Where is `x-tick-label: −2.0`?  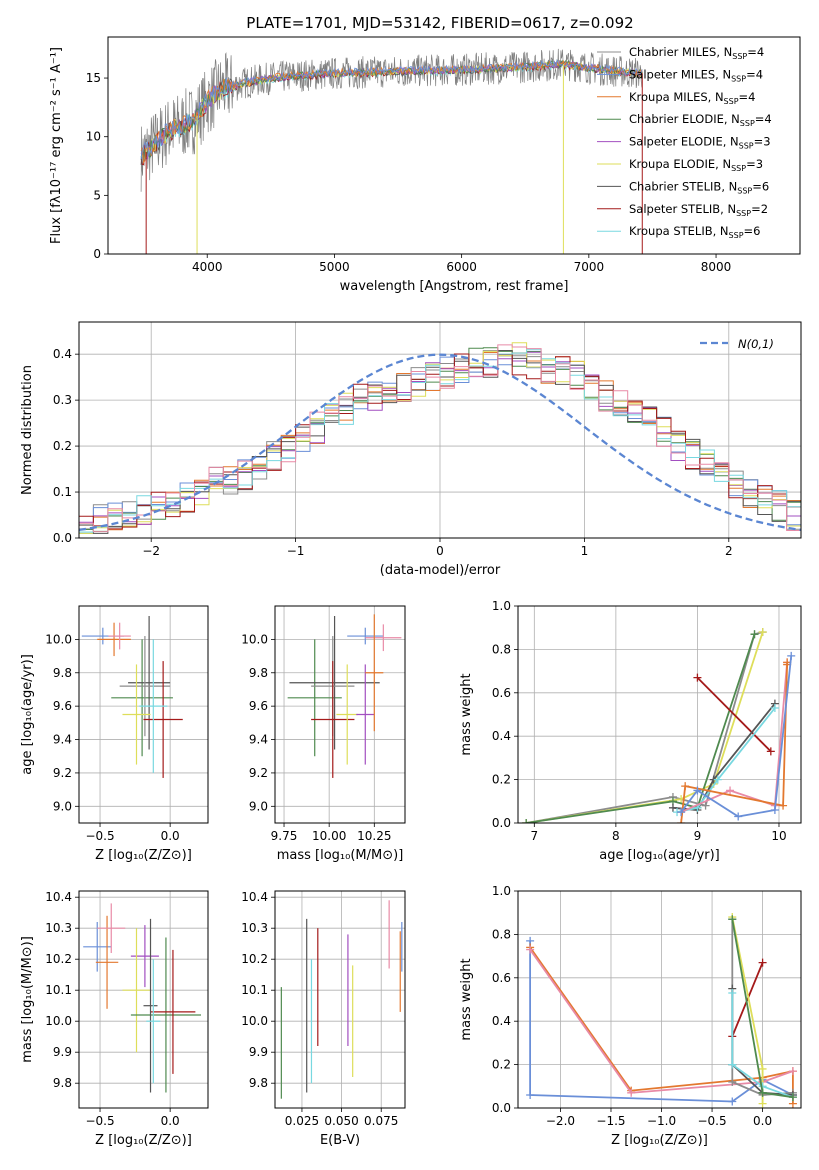
x-tick-label: −2.0 is located at coordinates (560, 1121).